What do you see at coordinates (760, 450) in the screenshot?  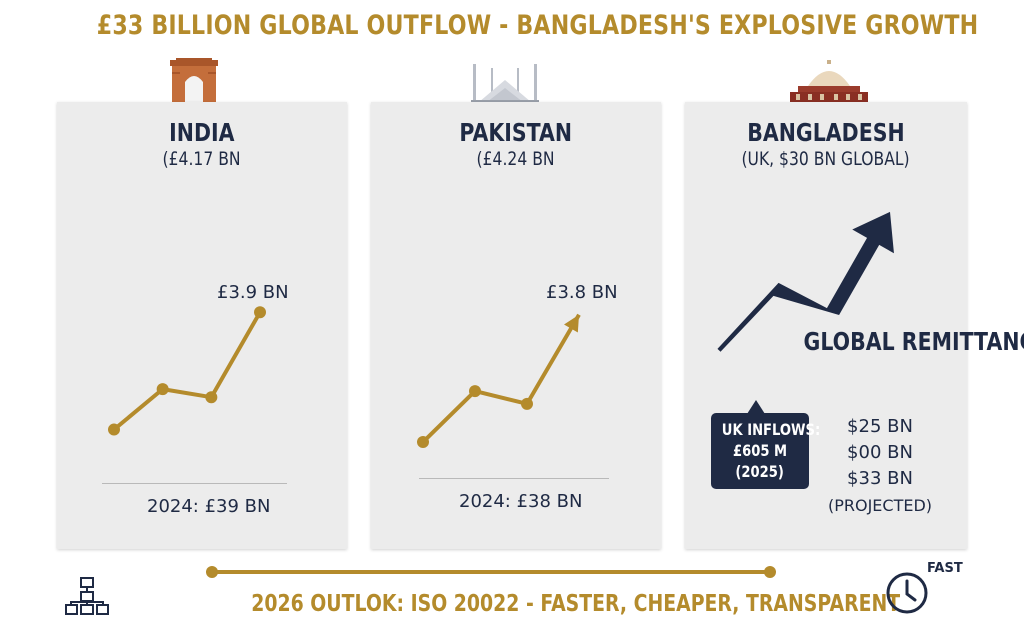 I see `uk-inflows-line-2: £605 M` at bounding box center [760, 450].